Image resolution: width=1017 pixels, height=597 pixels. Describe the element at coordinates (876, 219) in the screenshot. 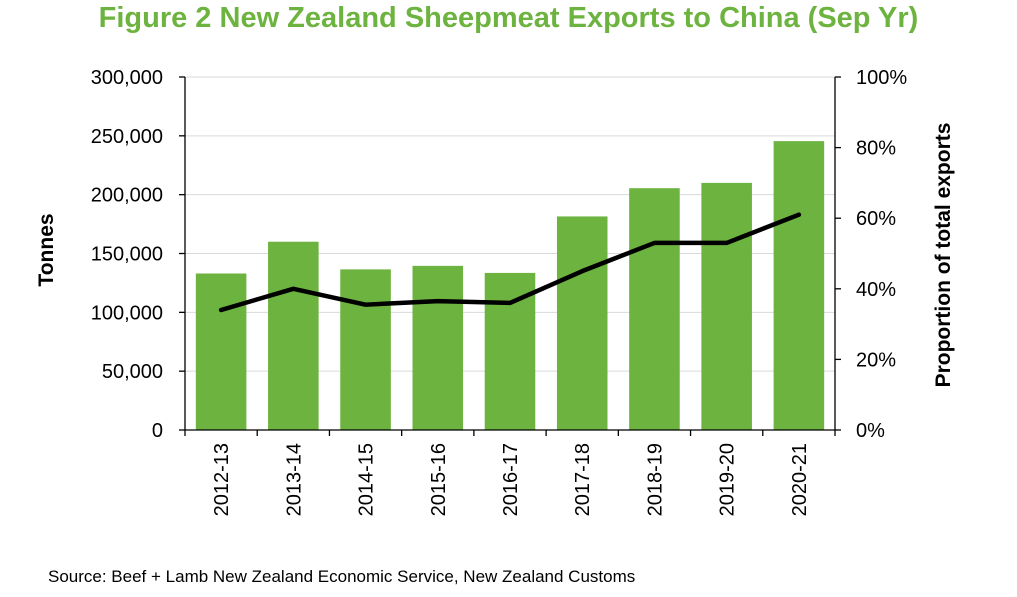

I see `right-tick-label: 60%` at that location.